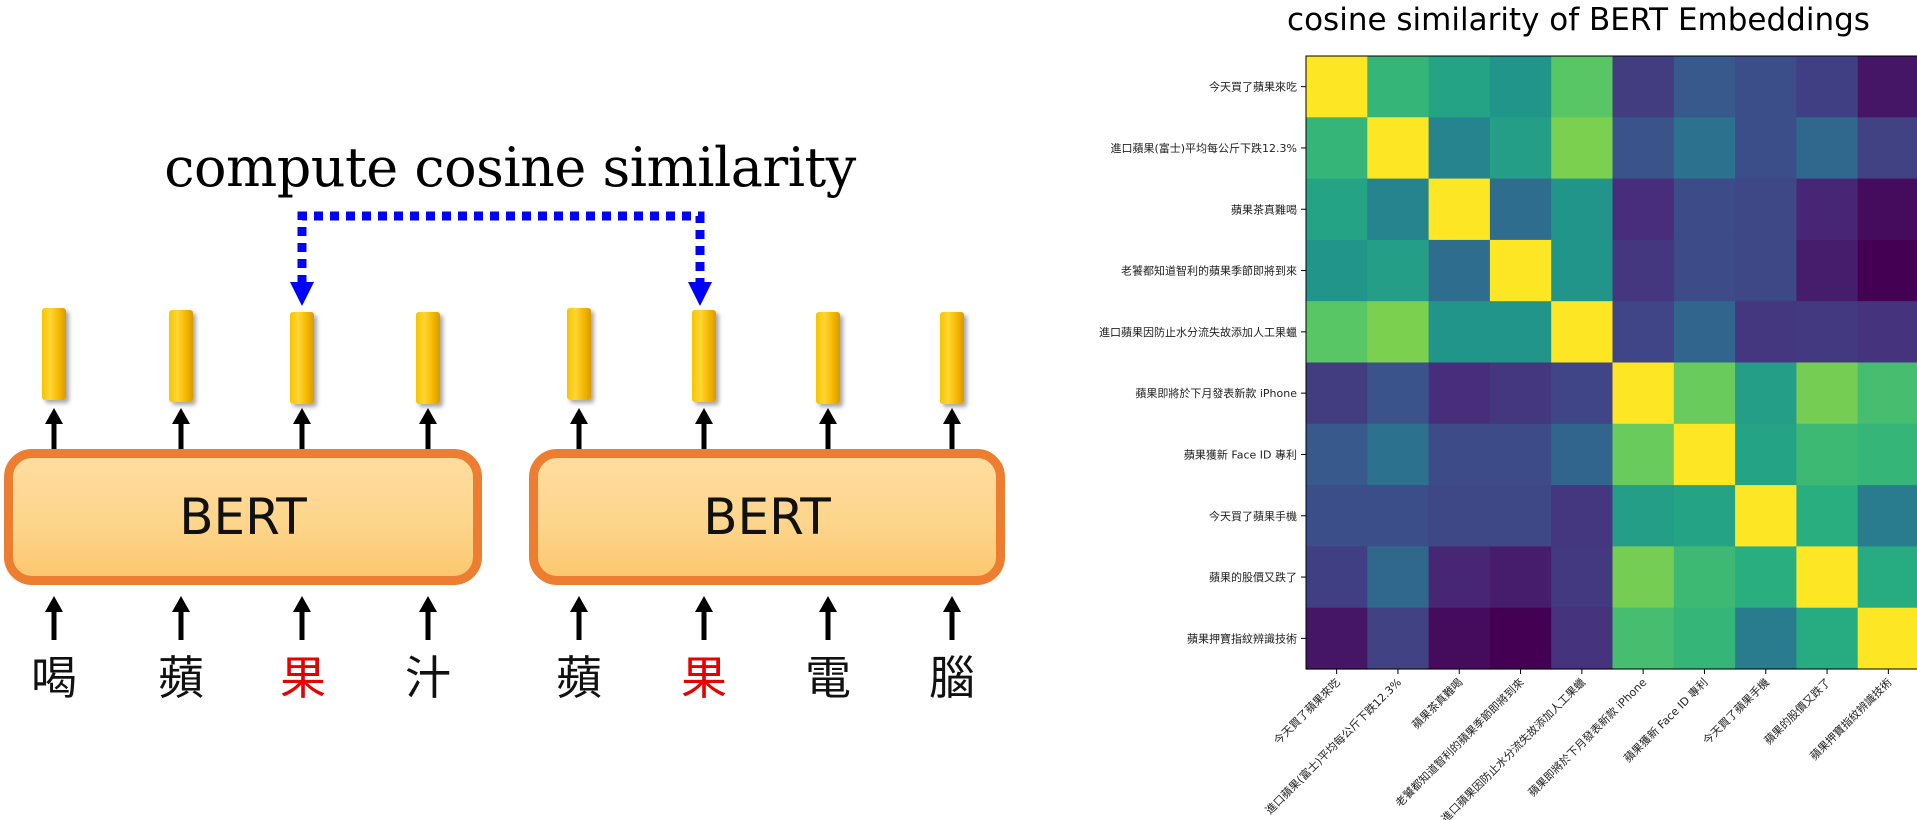  Describe the element at coordinates (1253, 577) in the screenshot. I see `y-tick-label: 蘋果的股價又跌了` at that location.